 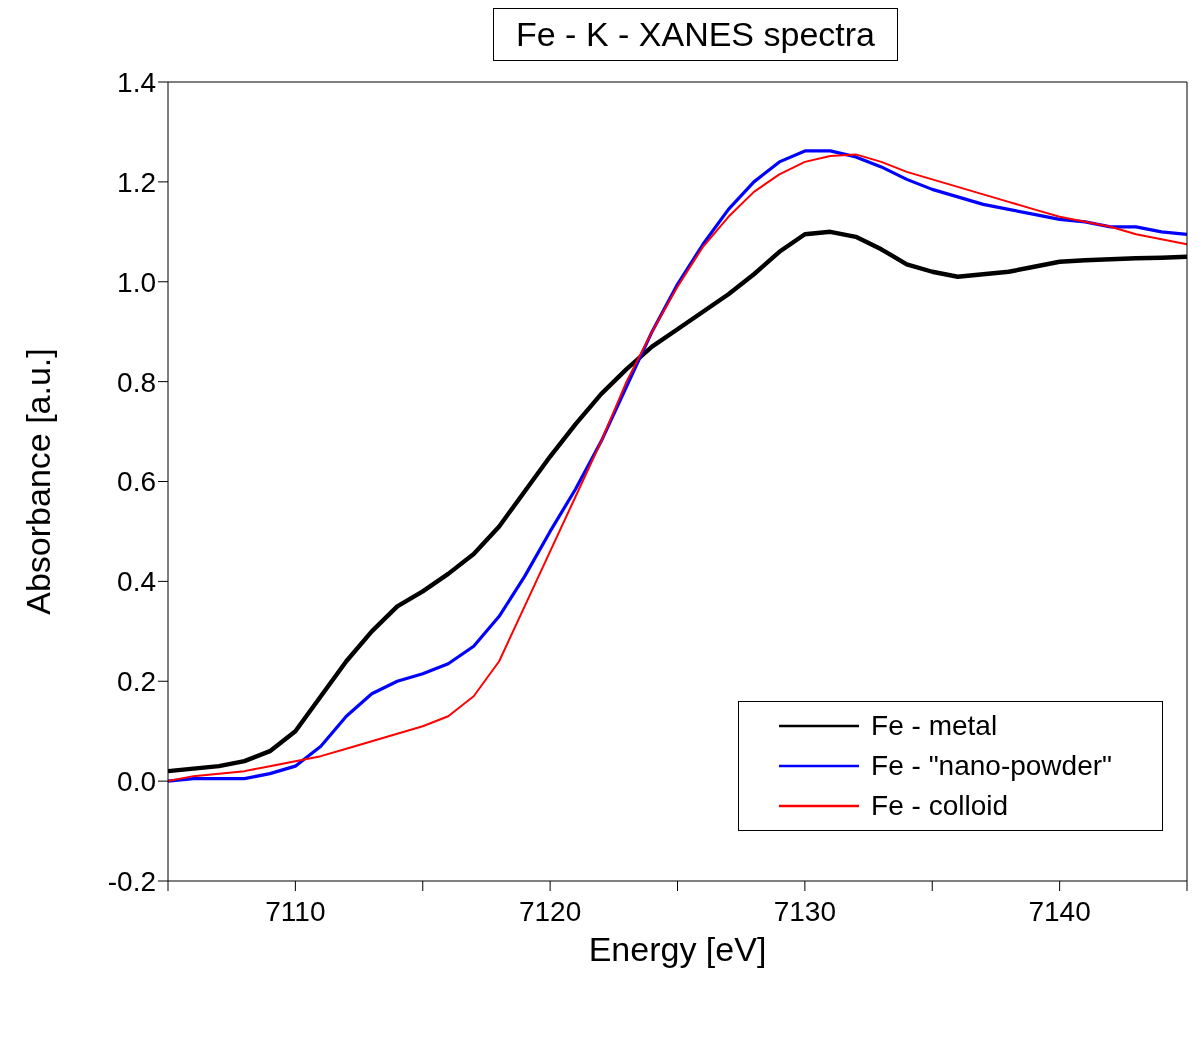 I want to click on x-tick-label: 7120, so click(x=550, y=911).